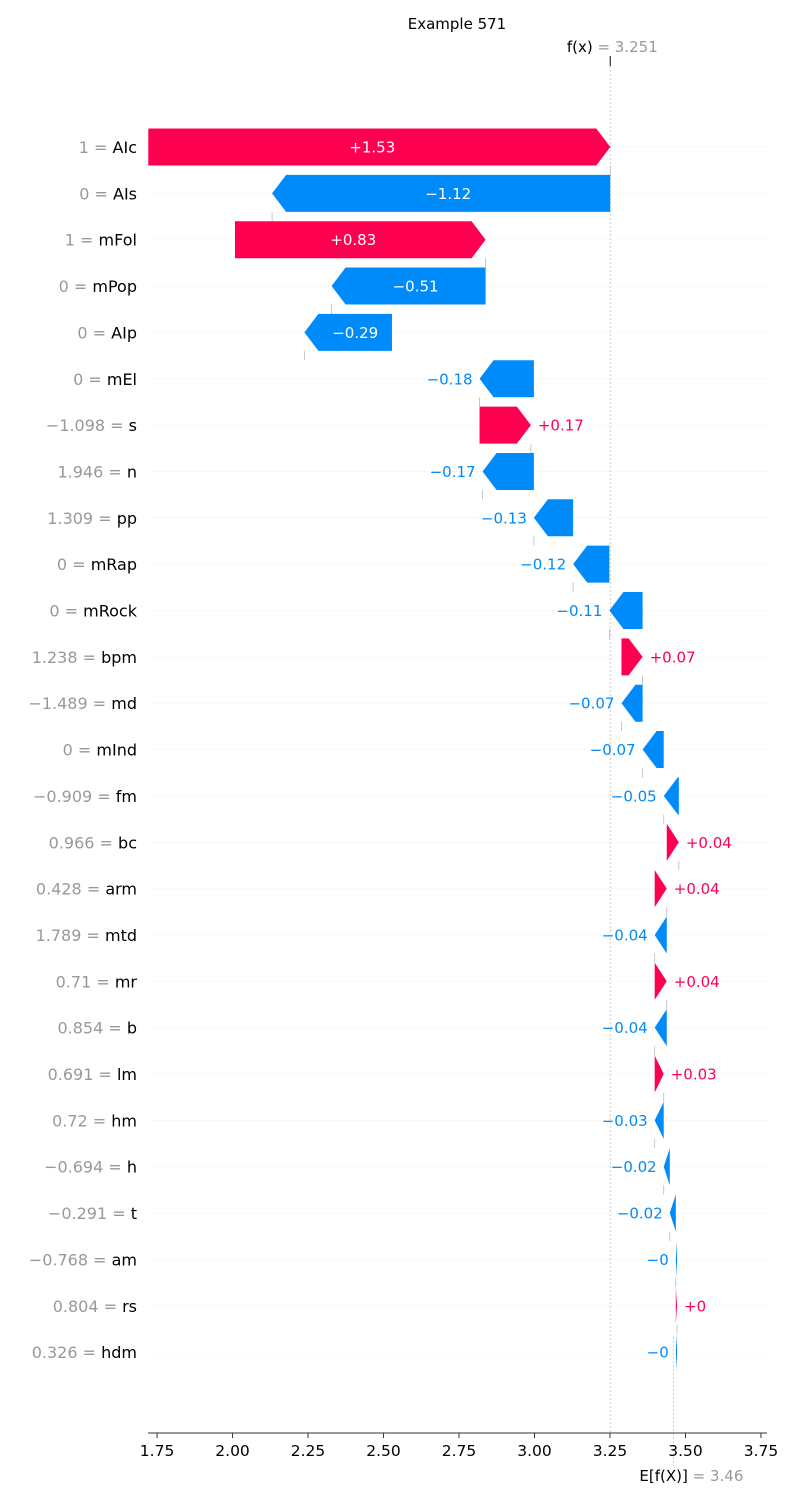 The image size is (800, 1500). I want to click on bar-mPop, so click(408, 286).